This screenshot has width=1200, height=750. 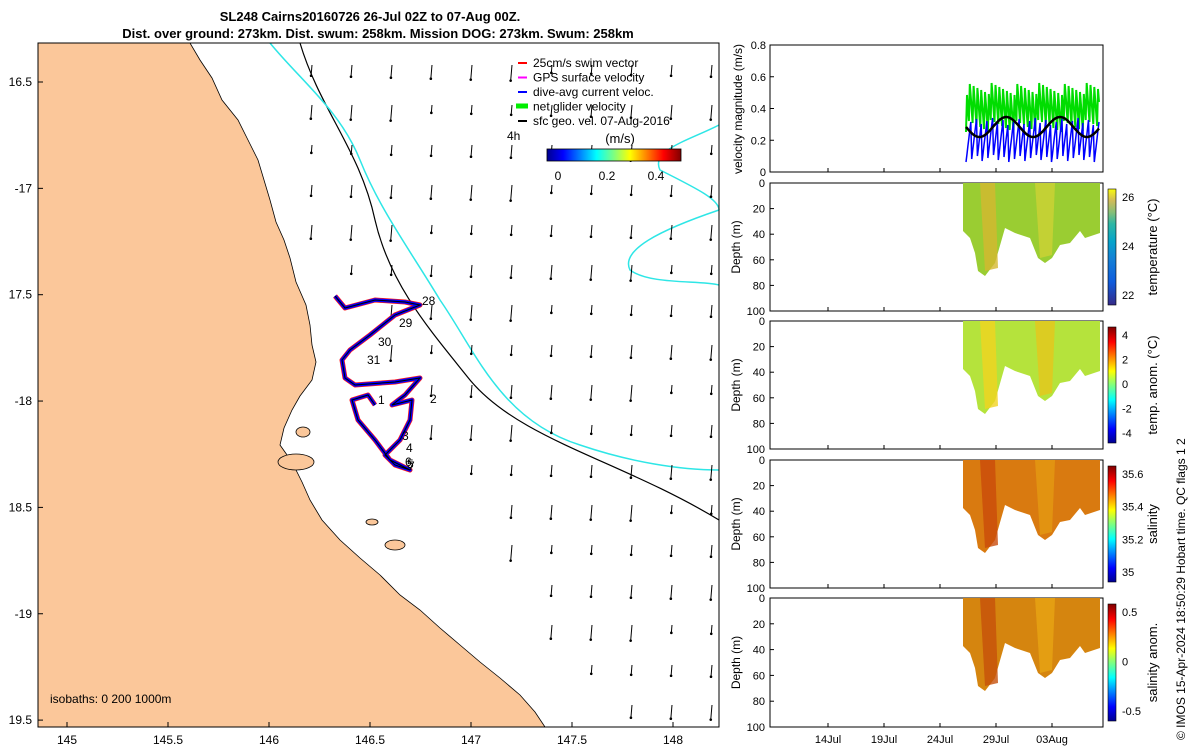 I want to click on sal_anom-colorbar-tick-label: 0, so click(x=1125, y=663).